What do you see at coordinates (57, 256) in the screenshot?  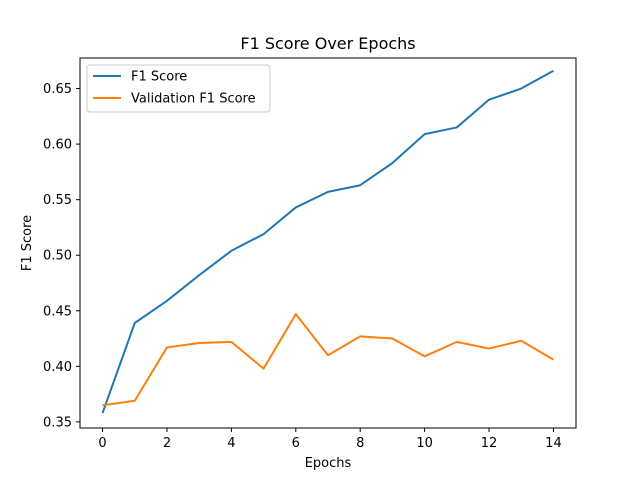 I see `y-tick-label: 0.50` at bounding box center [57, 256].